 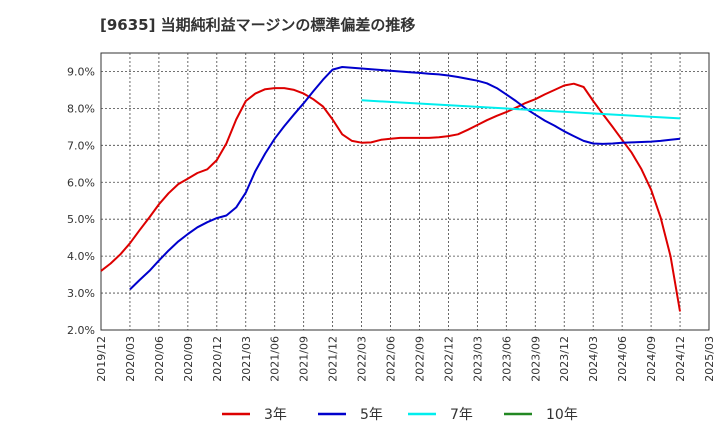 I want to click on x-tick-label: 2020/03, so click(x=130, y=359).